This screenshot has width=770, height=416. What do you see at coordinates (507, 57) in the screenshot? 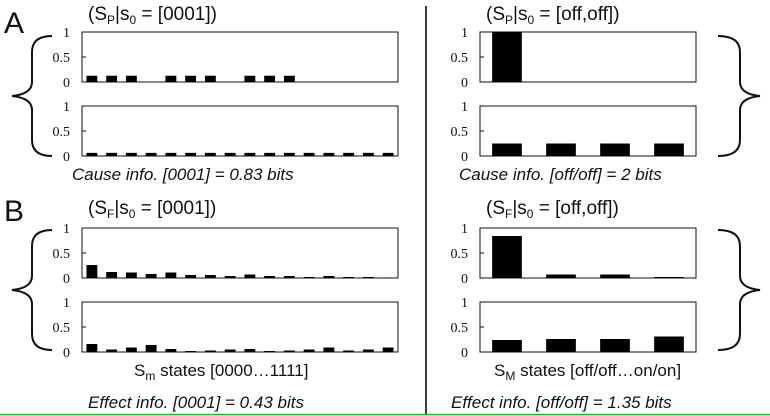
I see `bar-a-right-top-off/off` at bounding box center [507, 57].